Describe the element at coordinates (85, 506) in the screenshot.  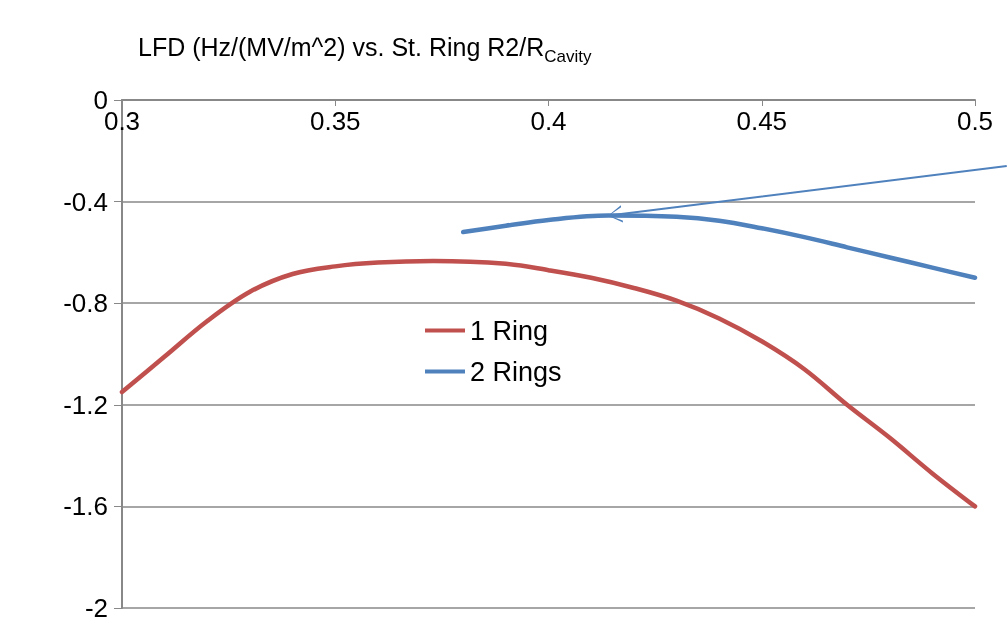
I see `y-tick-label: -1.6` at that location.